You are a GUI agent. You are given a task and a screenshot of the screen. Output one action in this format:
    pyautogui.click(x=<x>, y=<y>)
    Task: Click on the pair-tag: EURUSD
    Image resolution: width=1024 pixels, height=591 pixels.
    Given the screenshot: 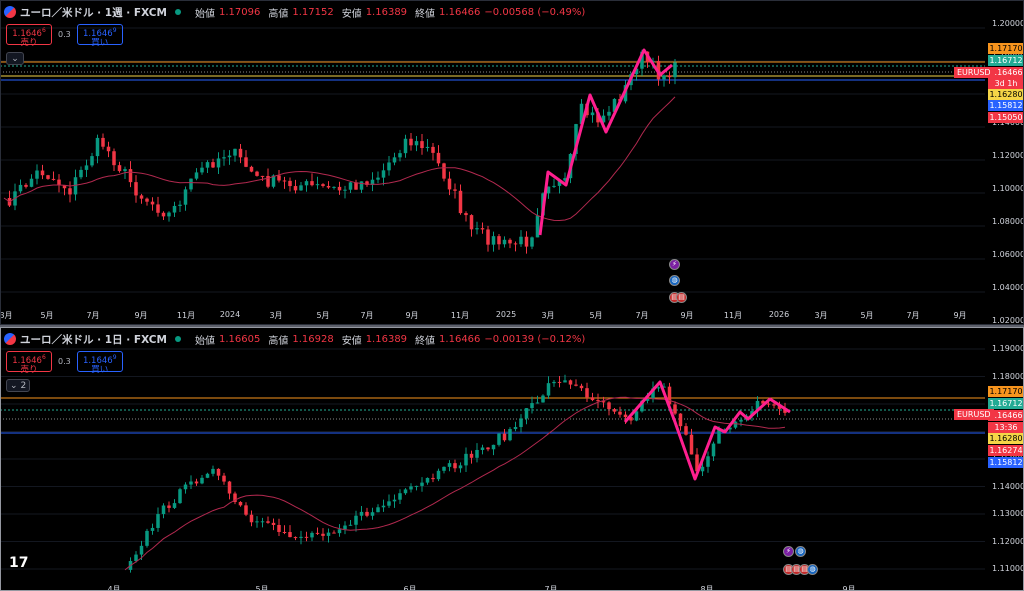 What is the action you would take?
    pyautogui.click(x=974, y=72)
    